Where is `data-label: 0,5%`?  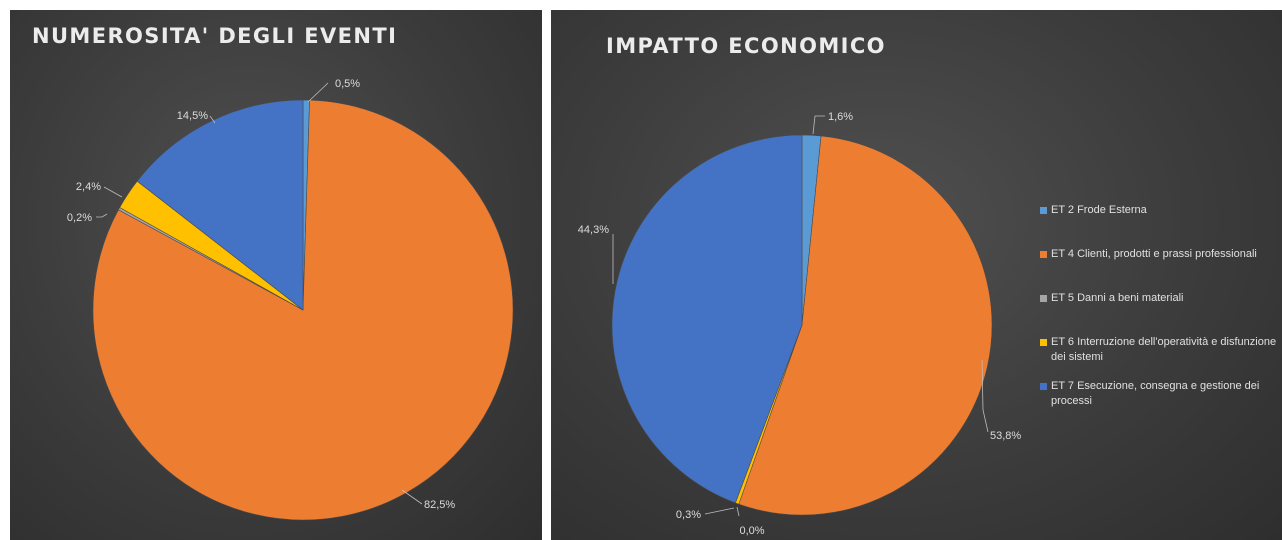
data-label: 0,5% is located at coordinates (347, 84).